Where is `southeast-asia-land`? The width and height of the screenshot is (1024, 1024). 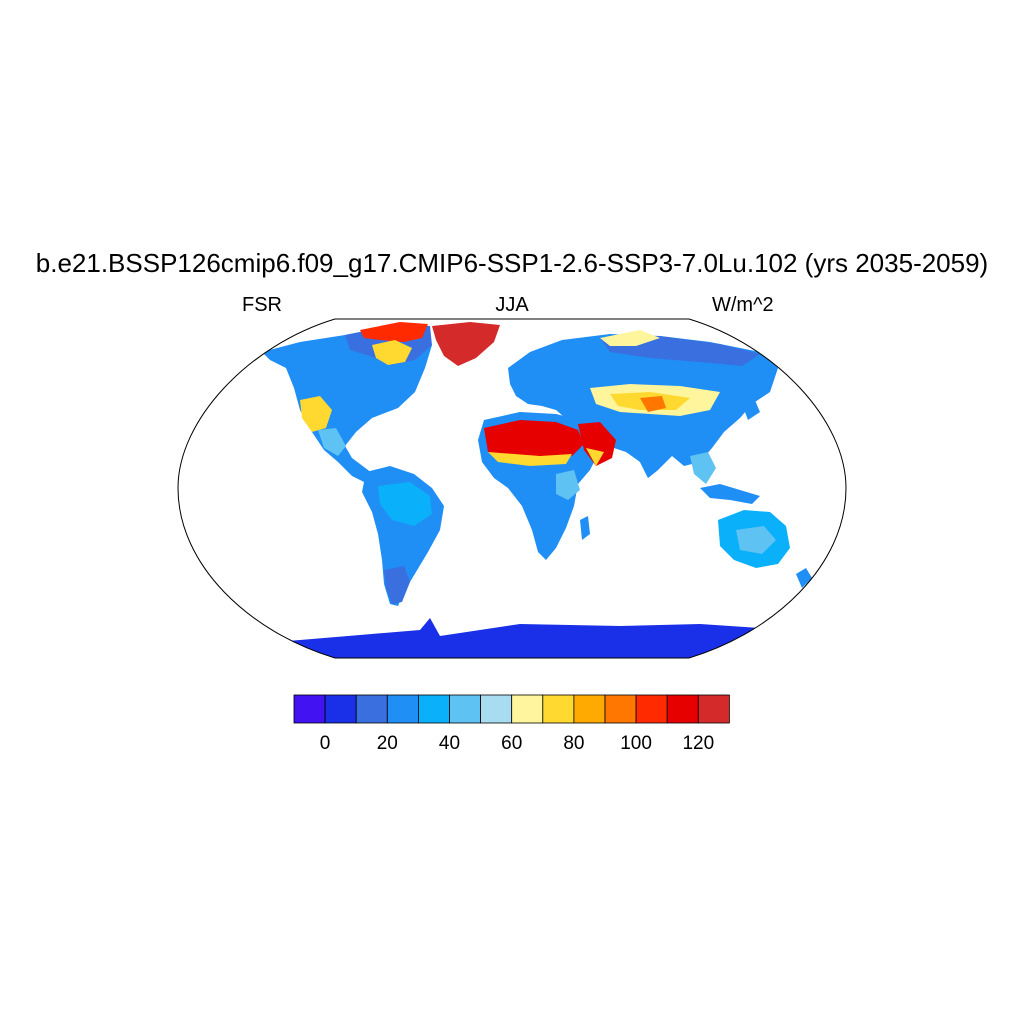 southeast-asia-land is located at coordinates (703, 468).